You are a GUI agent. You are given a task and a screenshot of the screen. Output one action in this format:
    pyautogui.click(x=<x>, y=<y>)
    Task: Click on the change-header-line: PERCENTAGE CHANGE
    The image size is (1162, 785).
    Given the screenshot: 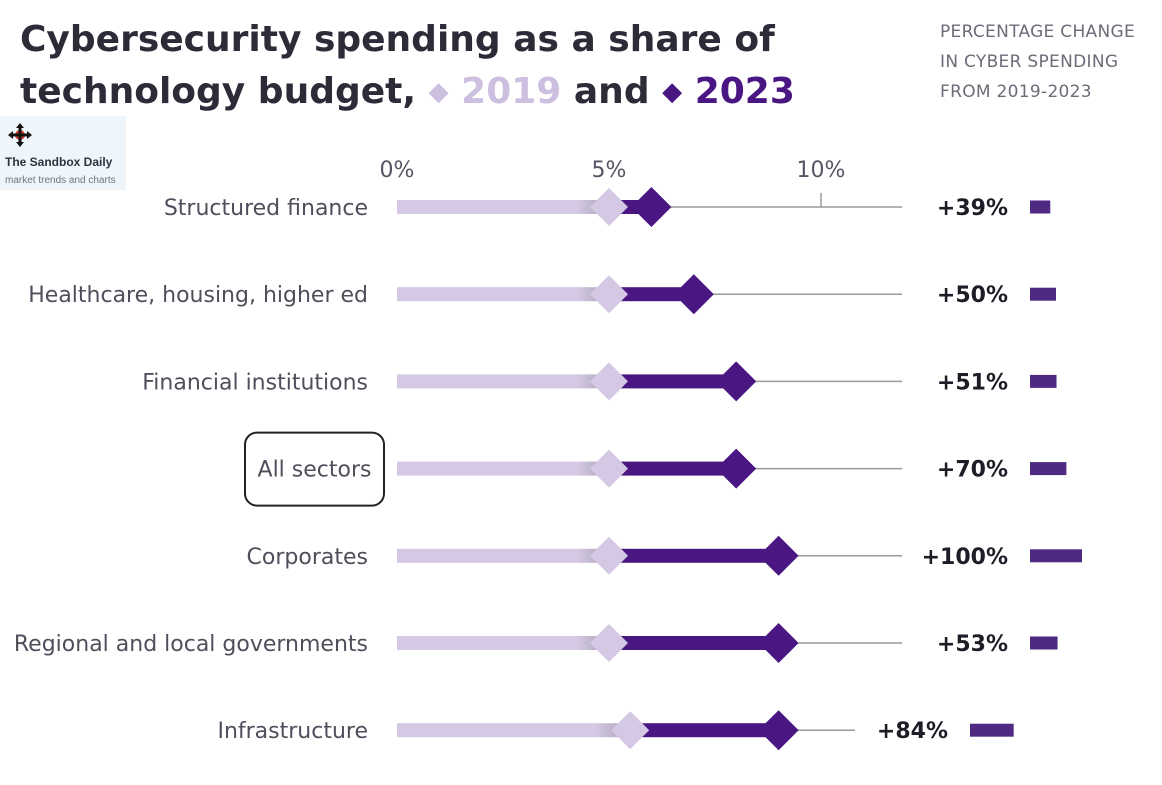 What is the action you would take?
    pyautogui.click(x=1038, y=32)
    